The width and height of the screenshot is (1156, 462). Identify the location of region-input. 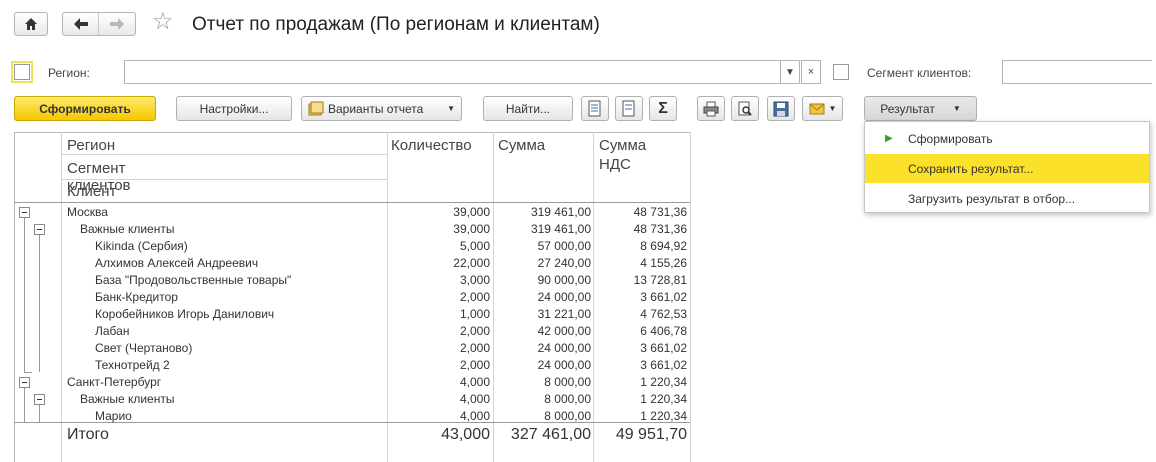
(452, 72).